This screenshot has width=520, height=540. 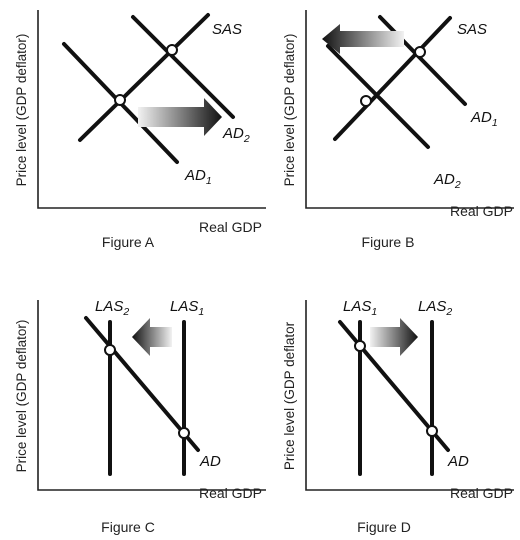 I want to click on figure-a-x-axis-label: Real GDP, so click(x=230, y=227).